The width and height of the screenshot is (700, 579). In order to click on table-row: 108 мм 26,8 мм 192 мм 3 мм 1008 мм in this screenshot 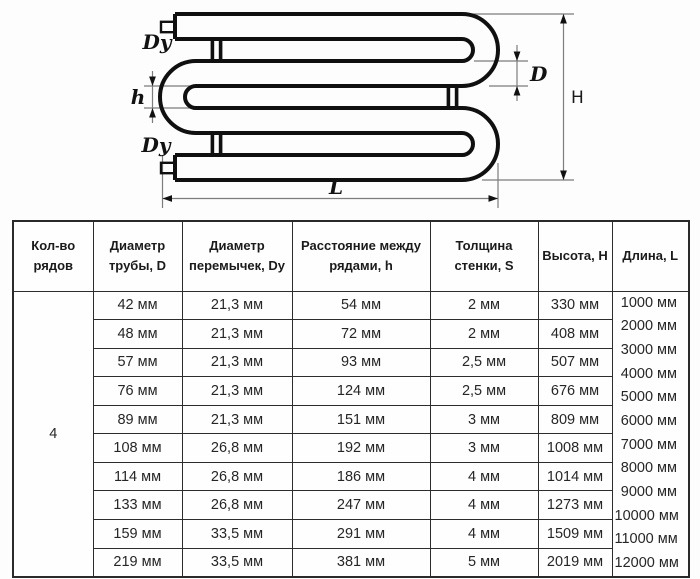, I will do `click(351, 448)`.